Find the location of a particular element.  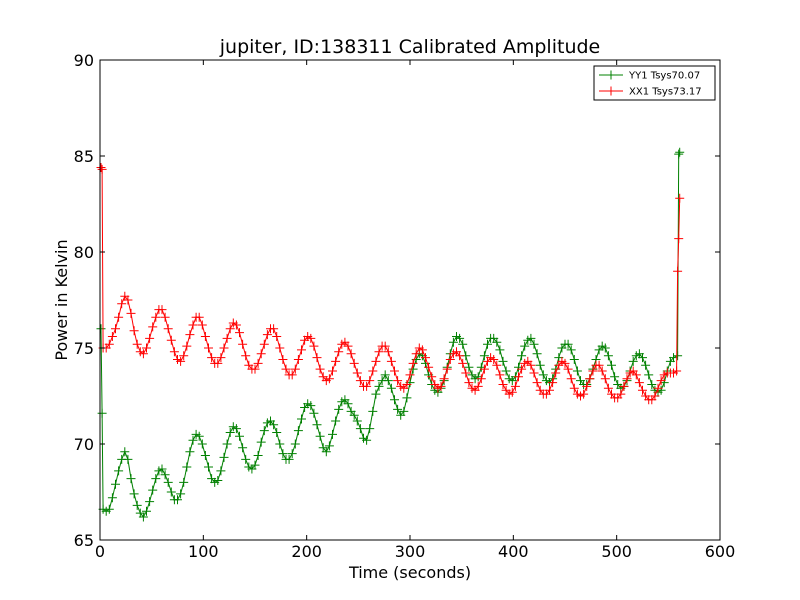

legend-swatch-marker is located at coordinates (611, 91).